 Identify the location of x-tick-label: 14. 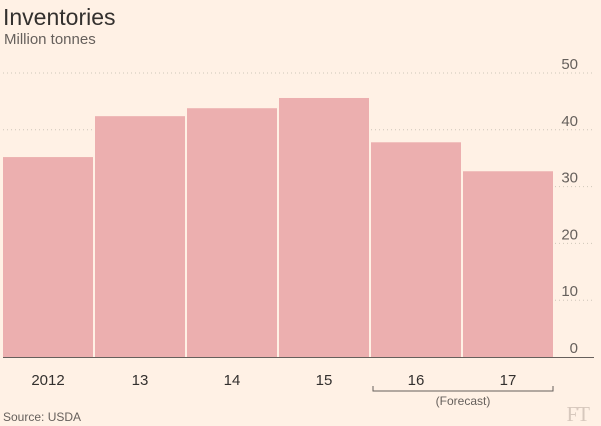
(232, 380).